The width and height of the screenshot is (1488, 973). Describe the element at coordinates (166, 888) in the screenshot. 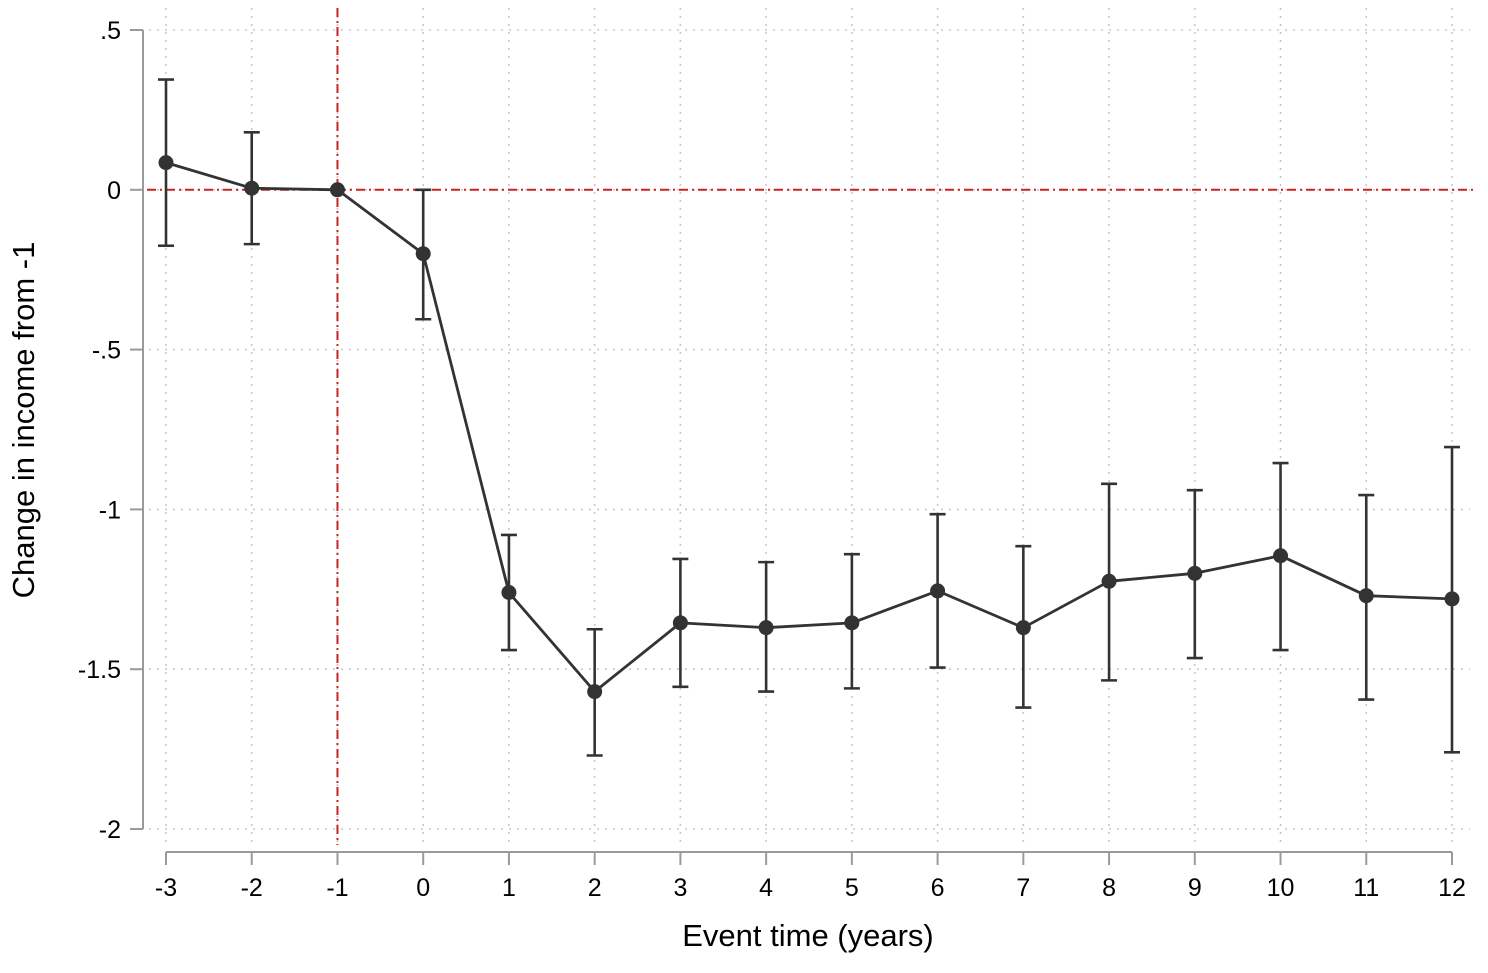

I see `x-tick-label-0: -3` at that location.